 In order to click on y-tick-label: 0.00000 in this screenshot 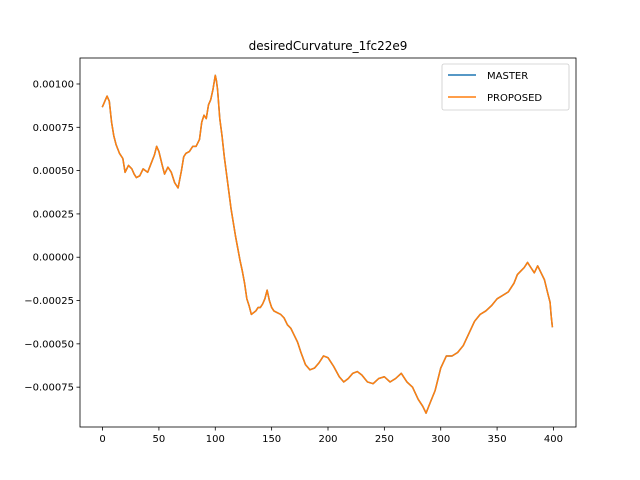, I will do `click(53, 258)`.